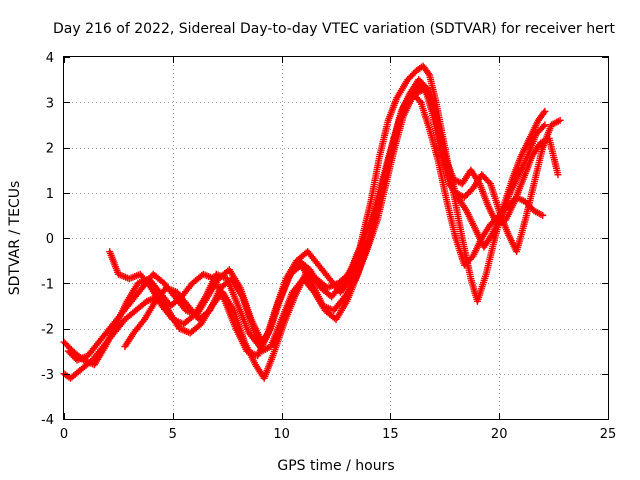  Describe the element at coordinates (608, 434) in the screenshot. I see `x-tick-label: 25` at that location.